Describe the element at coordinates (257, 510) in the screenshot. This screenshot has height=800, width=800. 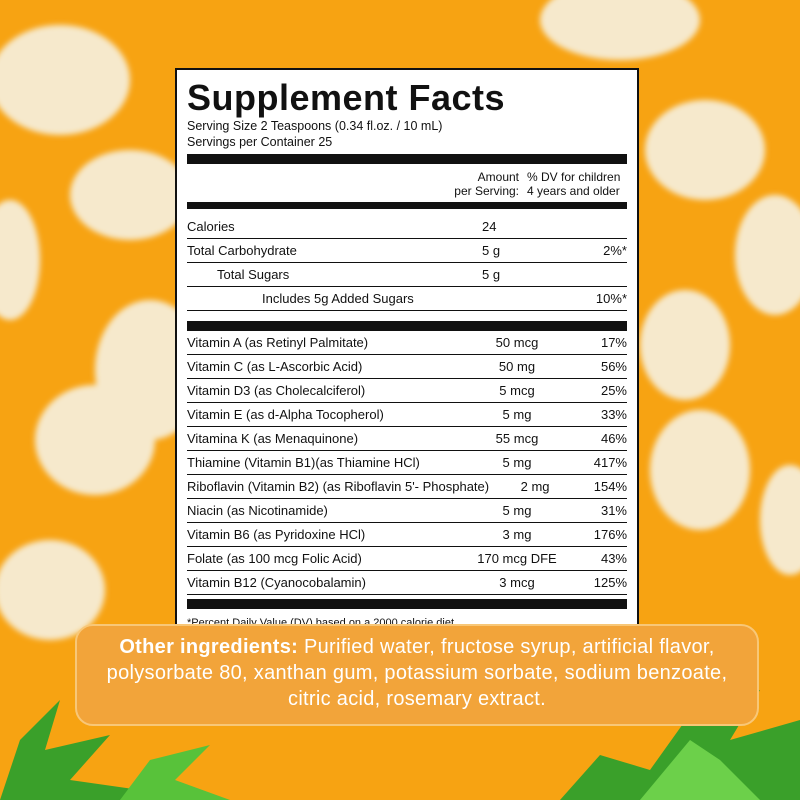
I see `nutrient-name: Niacin (as Nicotinamide)` at that location.